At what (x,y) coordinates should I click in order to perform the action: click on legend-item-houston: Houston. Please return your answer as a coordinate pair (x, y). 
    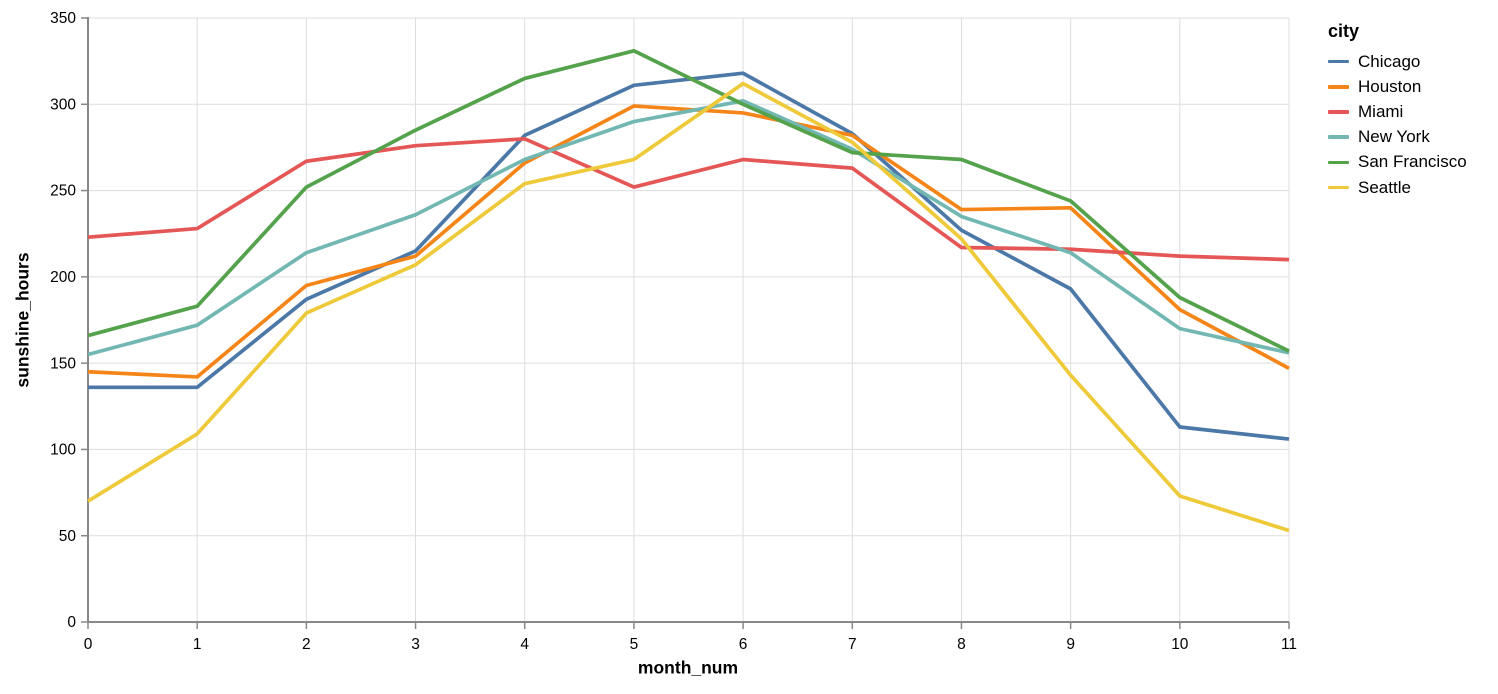
    Looking at the image, I should click on (1397, 86).